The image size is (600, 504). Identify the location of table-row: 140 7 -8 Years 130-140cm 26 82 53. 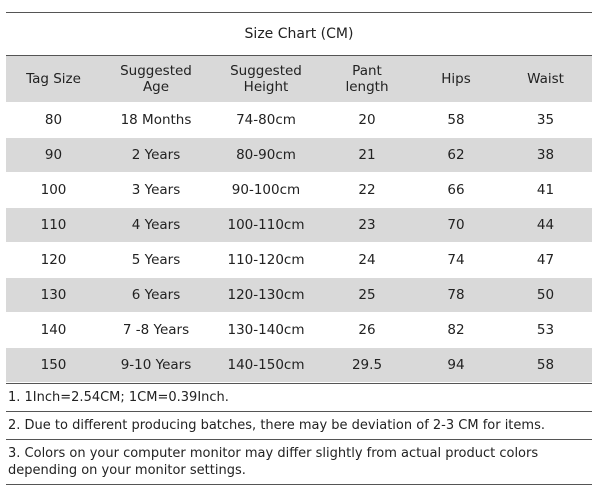
(299, 330).